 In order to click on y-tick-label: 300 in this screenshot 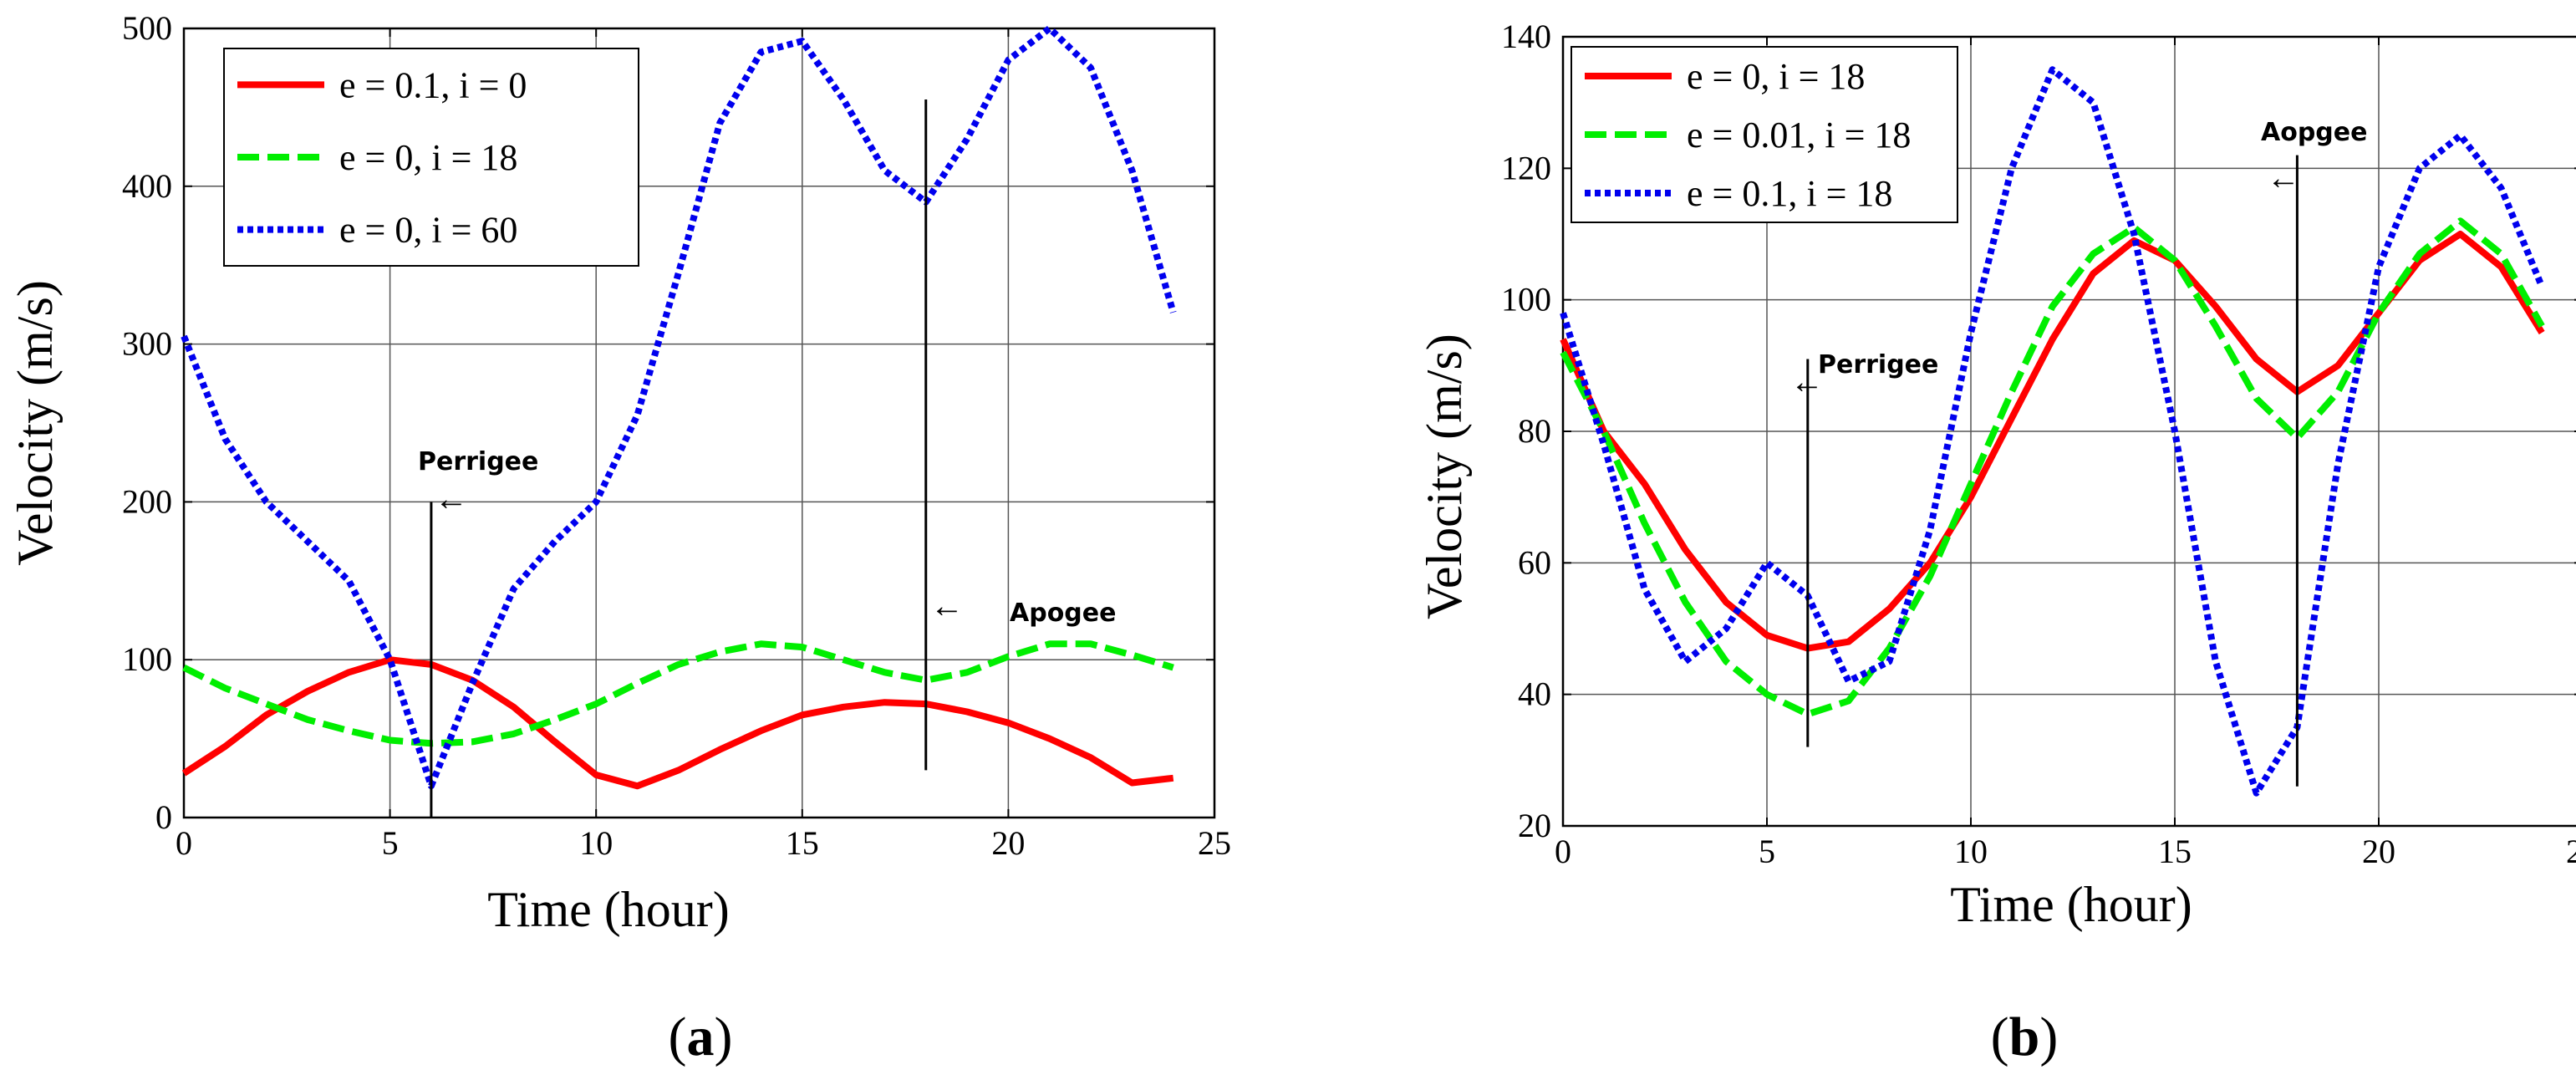, I will do `click(147, 344)`.